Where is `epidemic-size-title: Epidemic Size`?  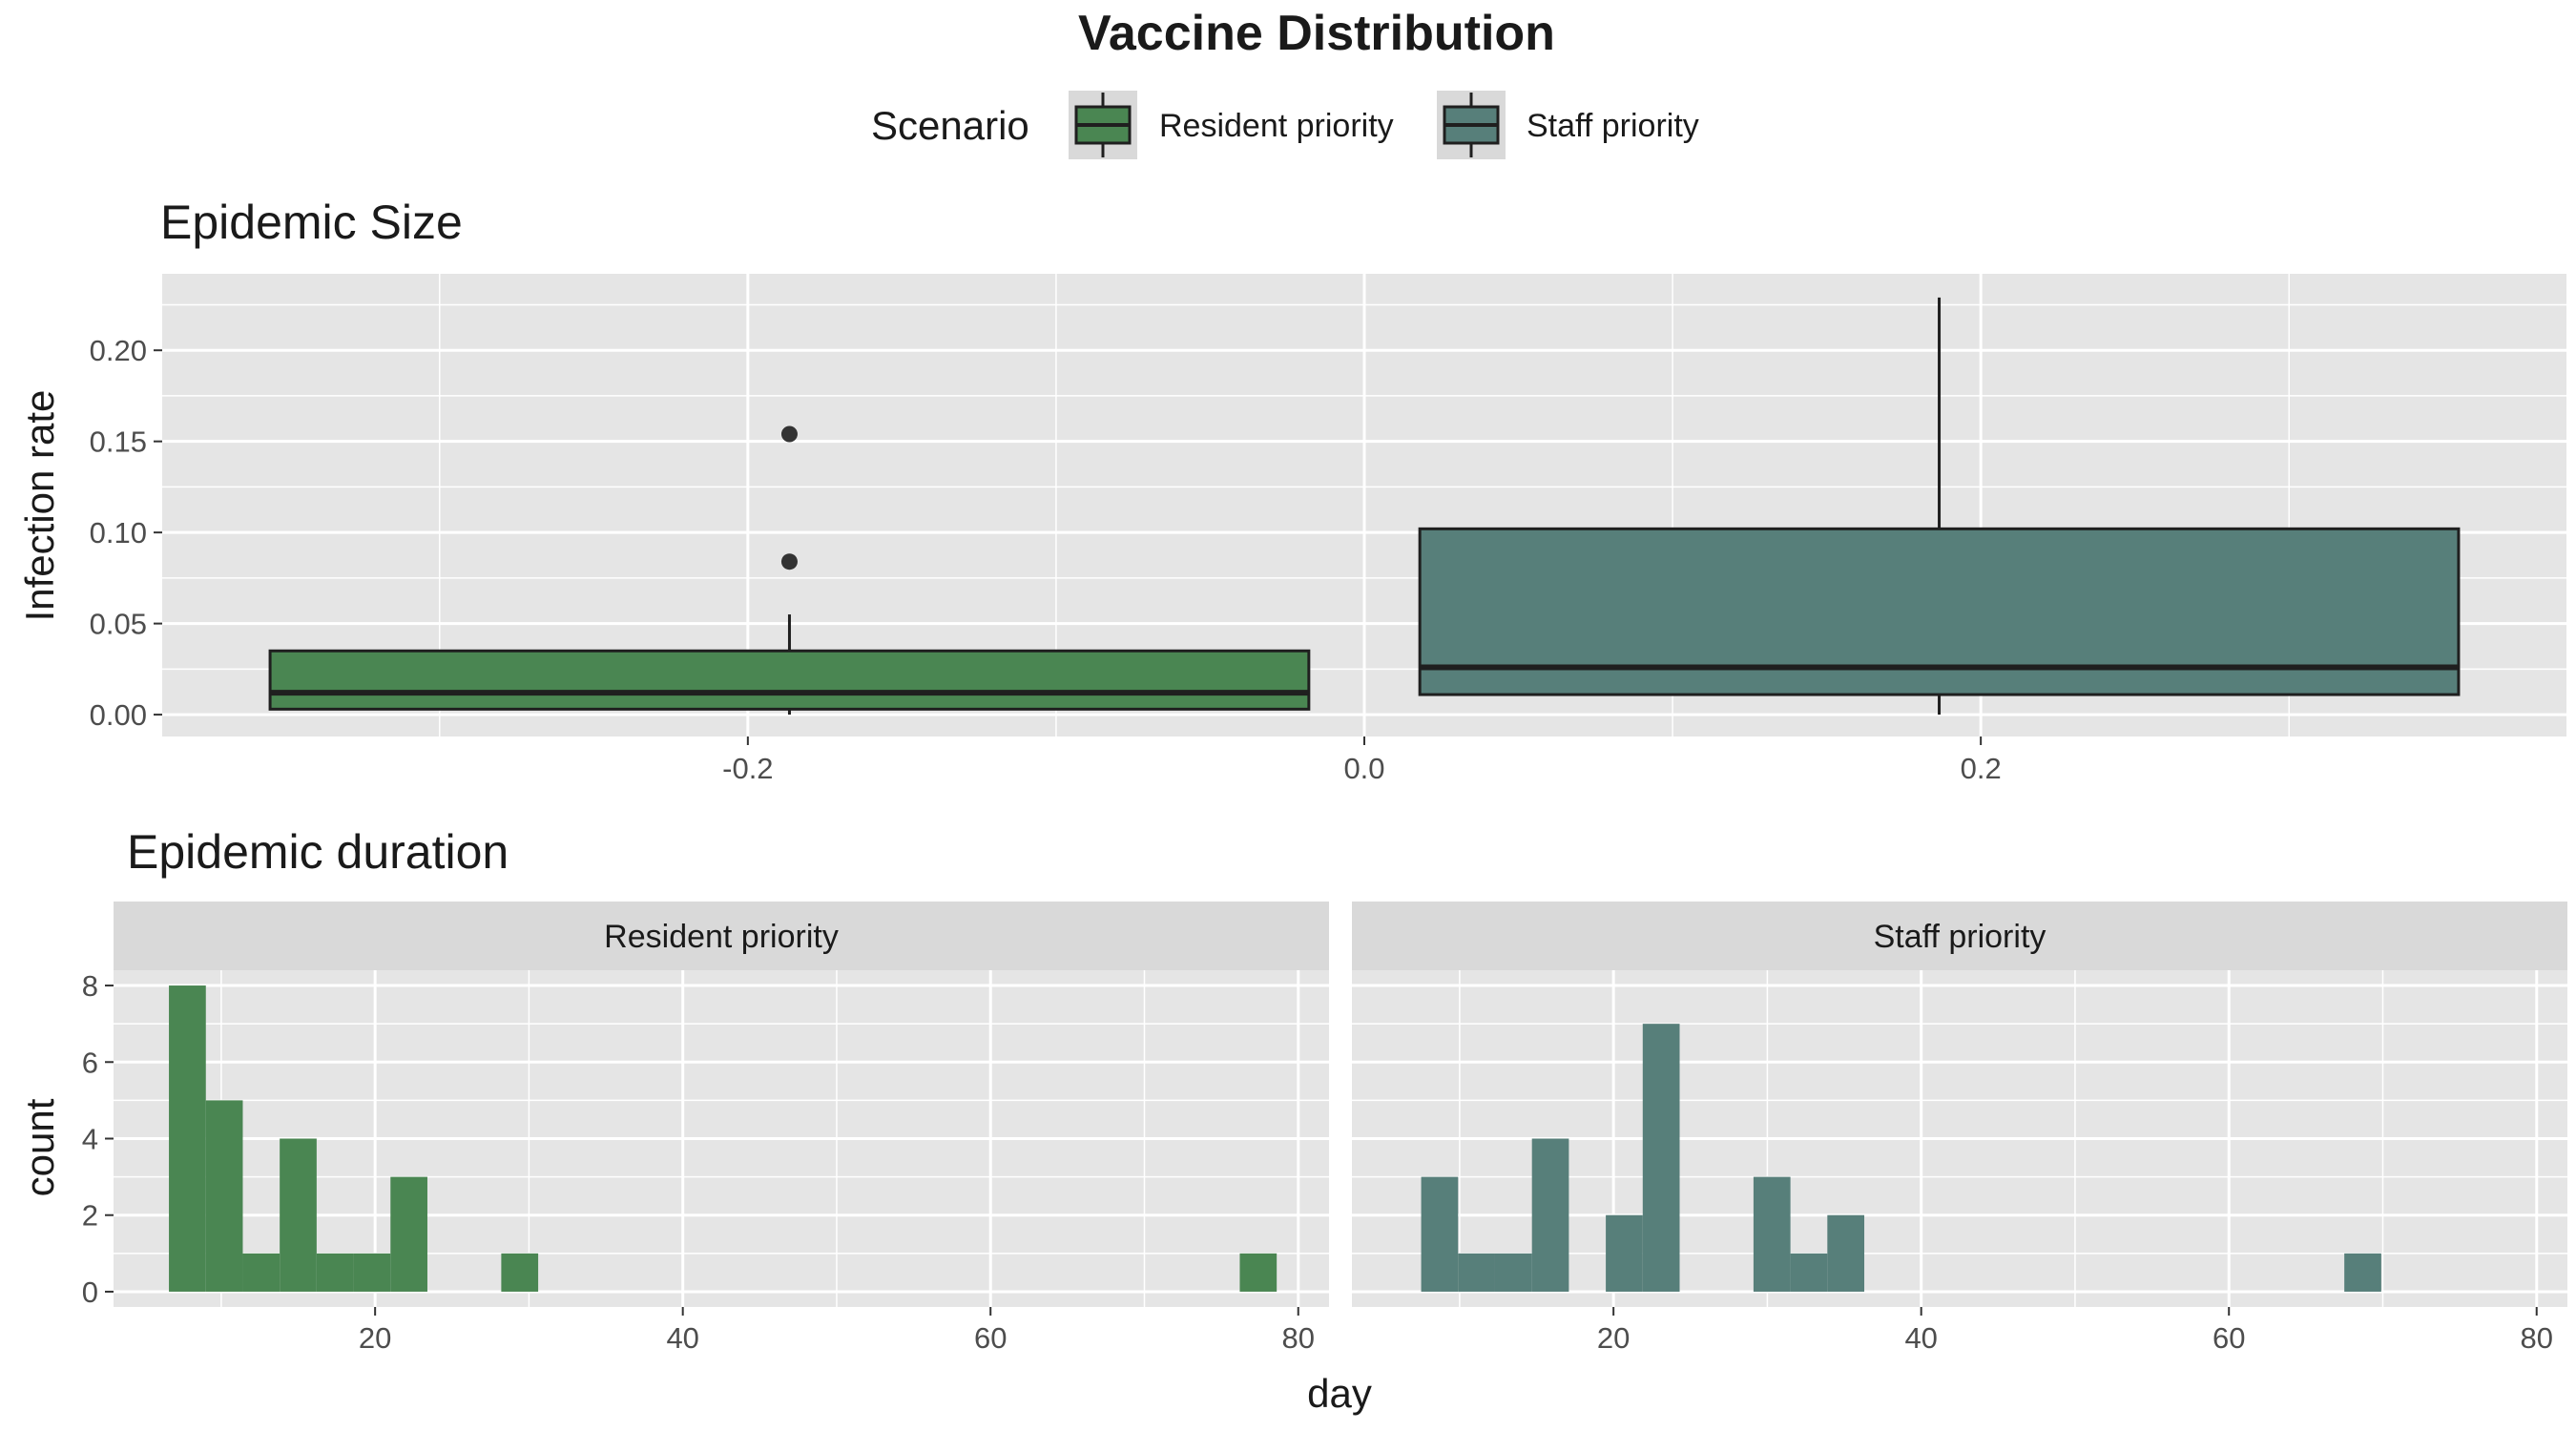
epidemic-size-title: Epidemic Size is located at coordinates (311, 223).